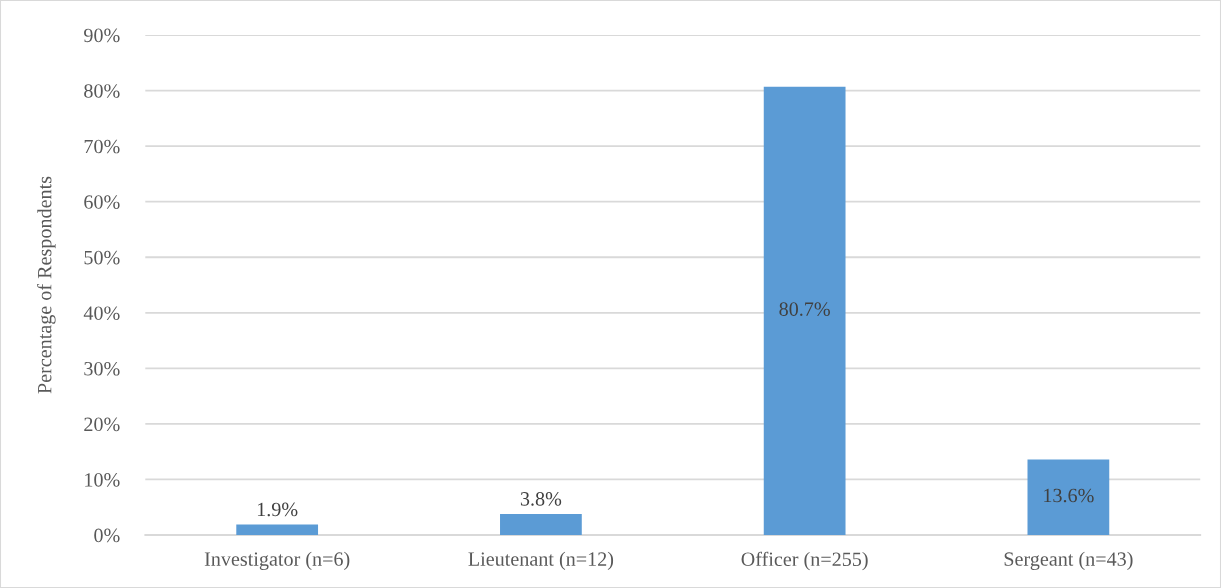 The image size is (1221, 588). Describe the element at coordinates (102, 257) in the screenshot. I see `y-tick-label: 50%` at that location.